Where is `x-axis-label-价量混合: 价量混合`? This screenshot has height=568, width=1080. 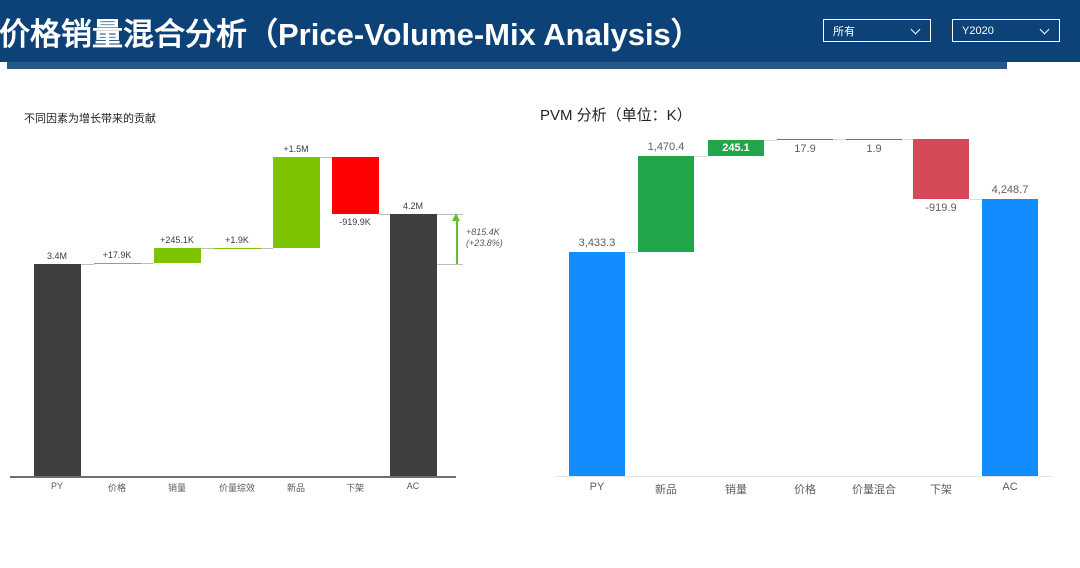
x-axis-label-价量混合: 价量混合 is located at coordinates (874, 490).